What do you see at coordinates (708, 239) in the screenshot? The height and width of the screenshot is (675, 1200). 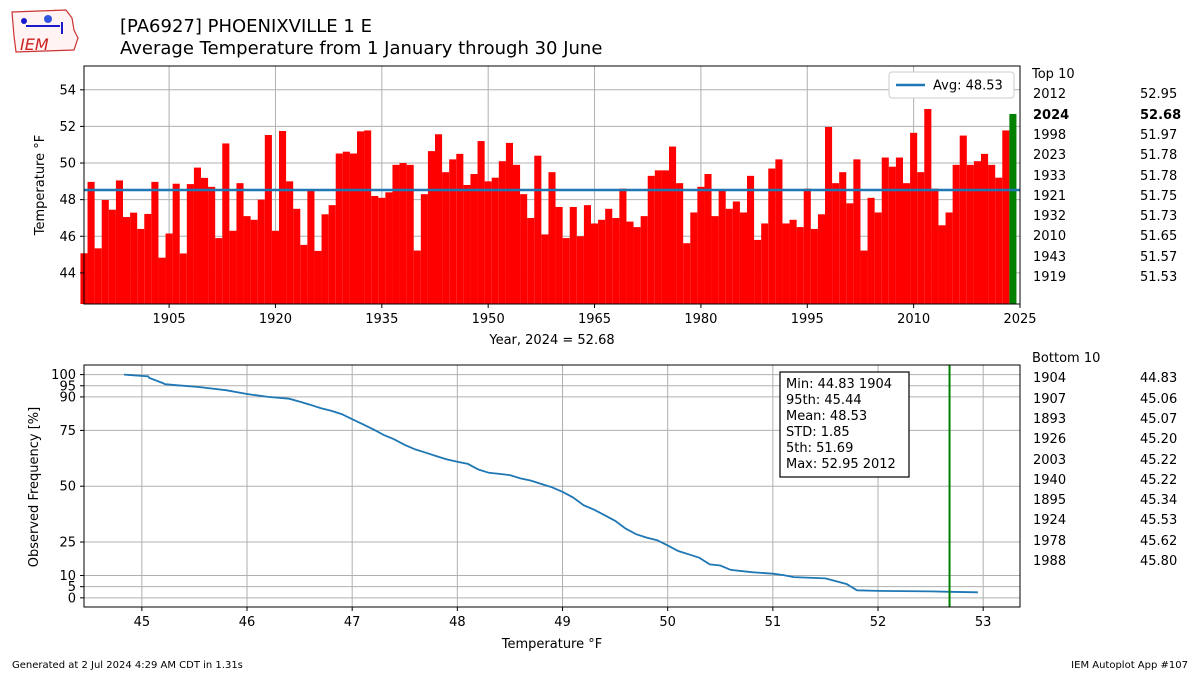 I see `bar-1981` at bounding box center [708, 239].